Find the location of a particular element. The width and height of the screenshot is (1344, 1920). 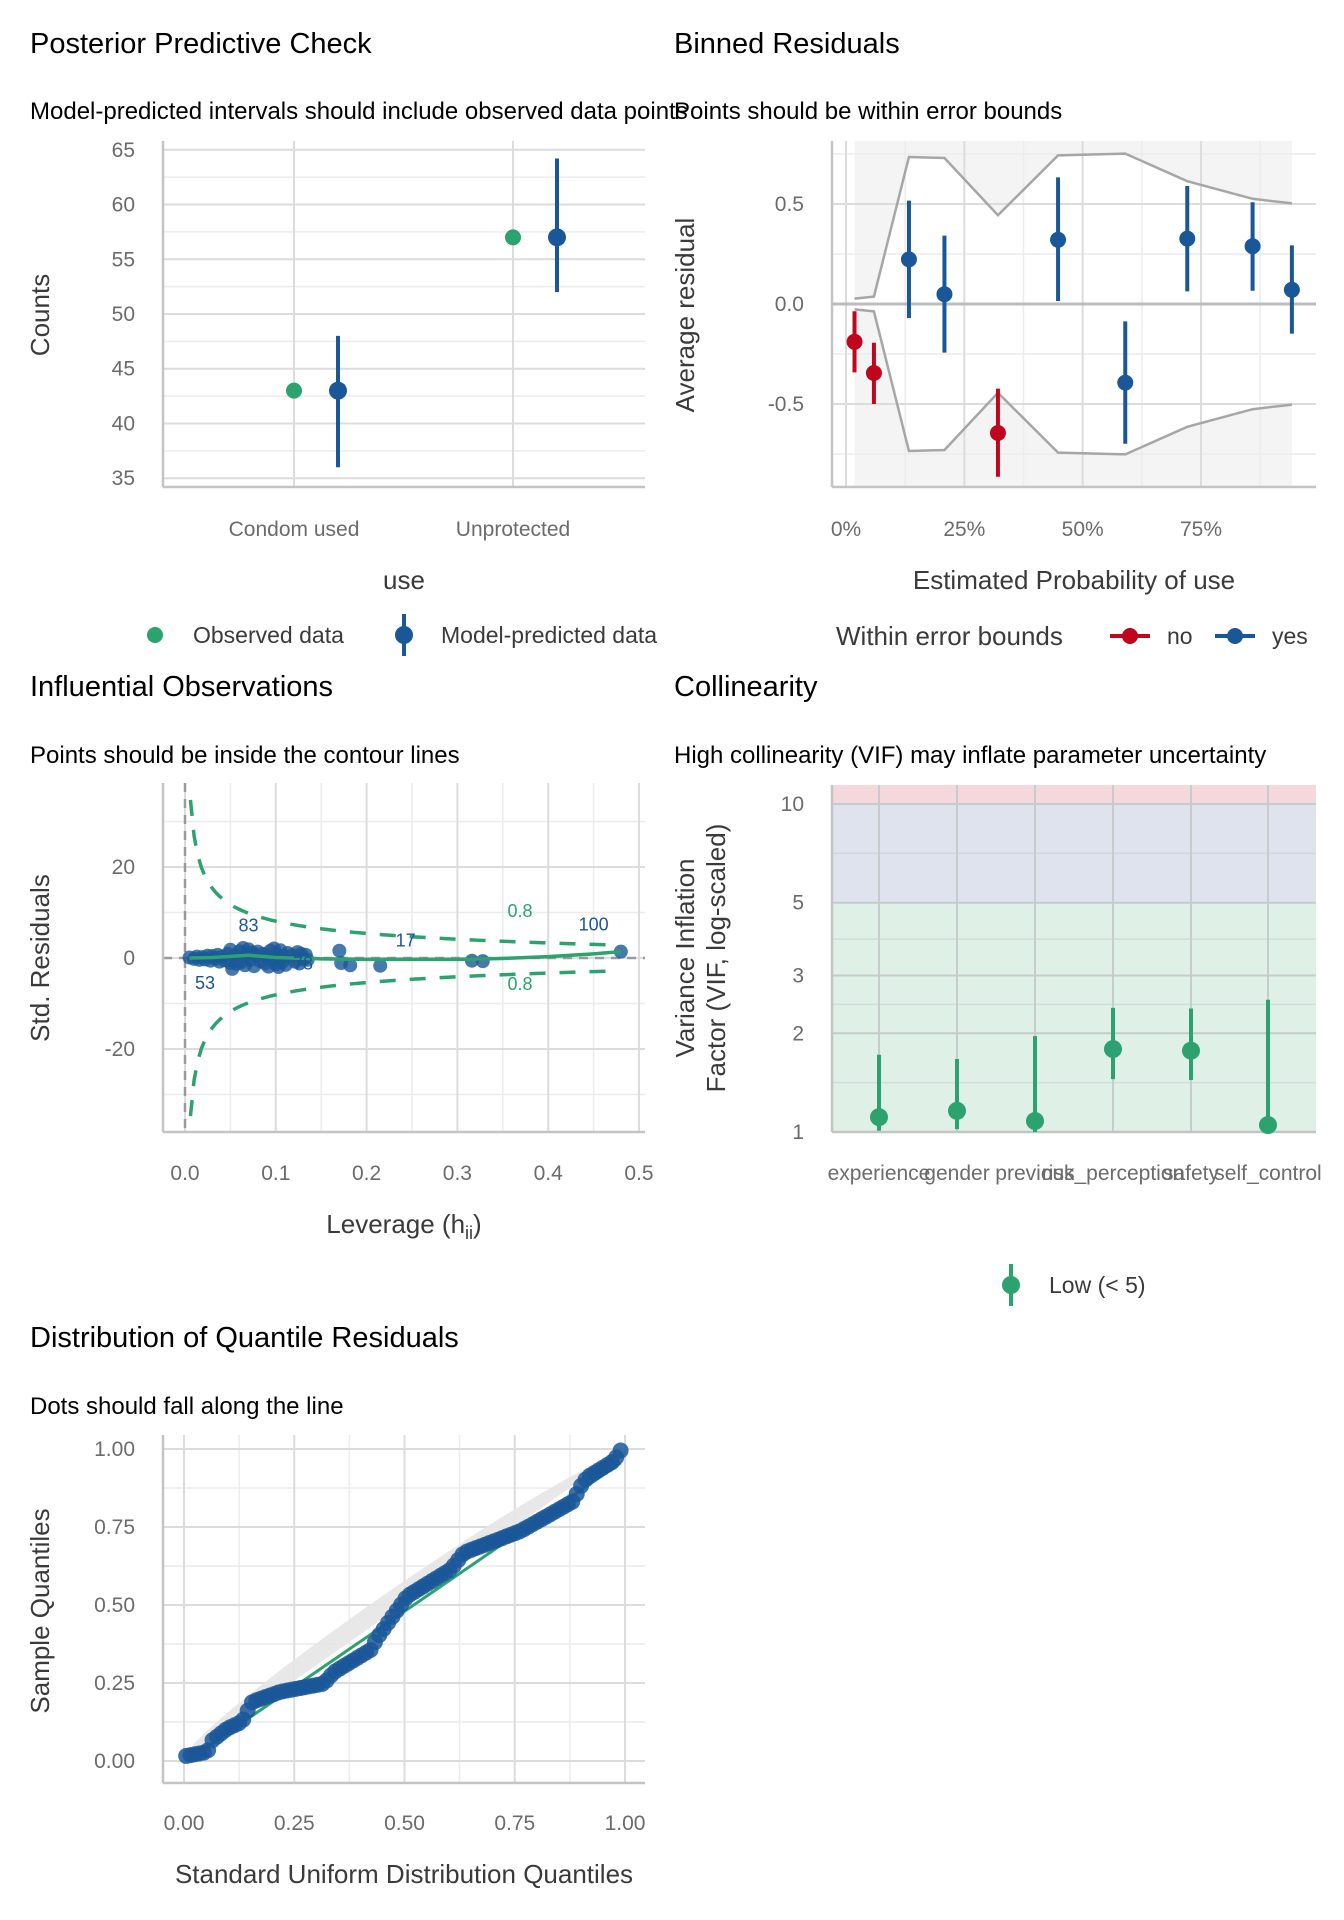

x-tick-label: 0.25 is located at coordinates (294, 1823).